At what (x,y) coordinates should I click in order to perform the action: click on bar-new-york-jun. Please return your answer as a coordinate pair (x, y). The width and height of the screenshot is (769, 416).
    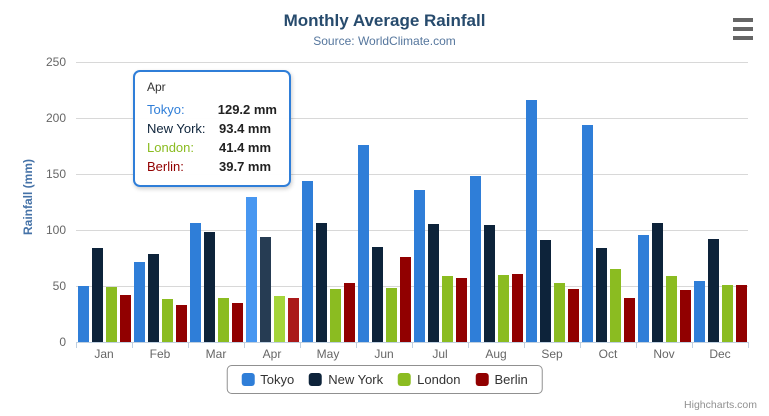
    Looking at the image, I should click on (377, 294).